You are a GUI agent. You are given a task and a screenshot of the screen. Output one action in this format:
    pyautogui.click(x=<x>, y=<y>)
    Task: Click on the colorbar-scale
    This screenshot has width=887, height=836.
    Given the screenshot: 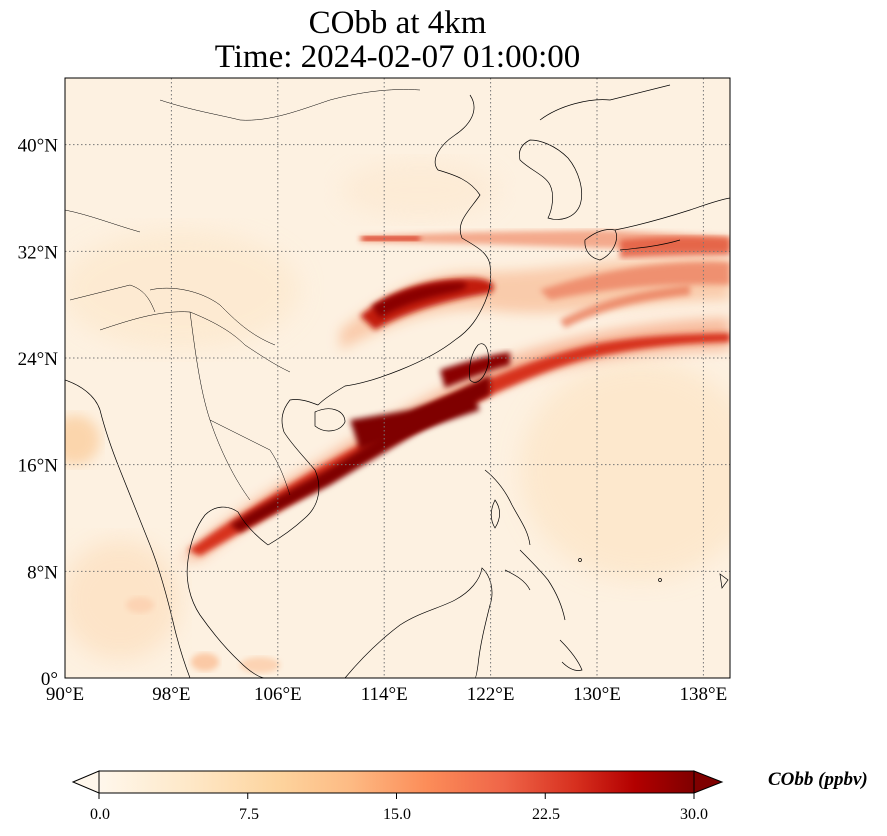 What is the action you would take?
    pyautogui.click(x=396, y=782)
    